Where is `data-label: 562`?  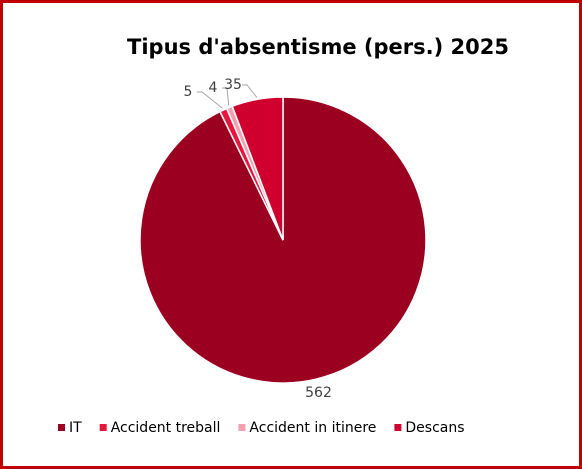
data-label: 562 is located at coordinates (318, 393).